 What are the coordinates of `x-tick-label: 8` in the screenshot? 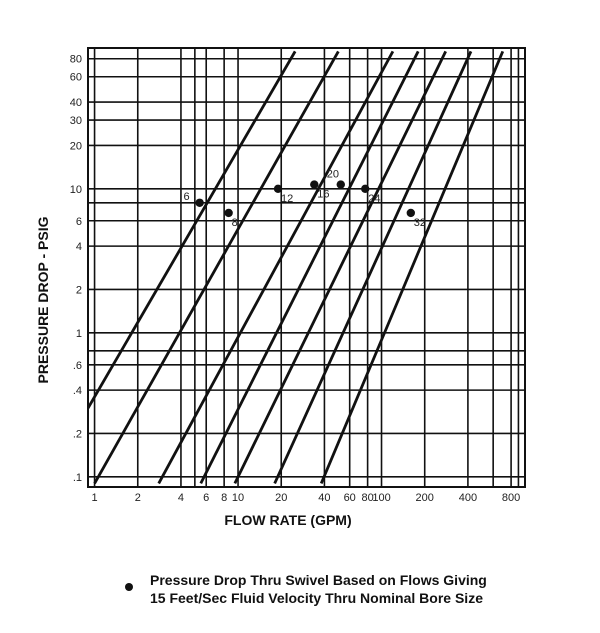 It's located at (224, 498).